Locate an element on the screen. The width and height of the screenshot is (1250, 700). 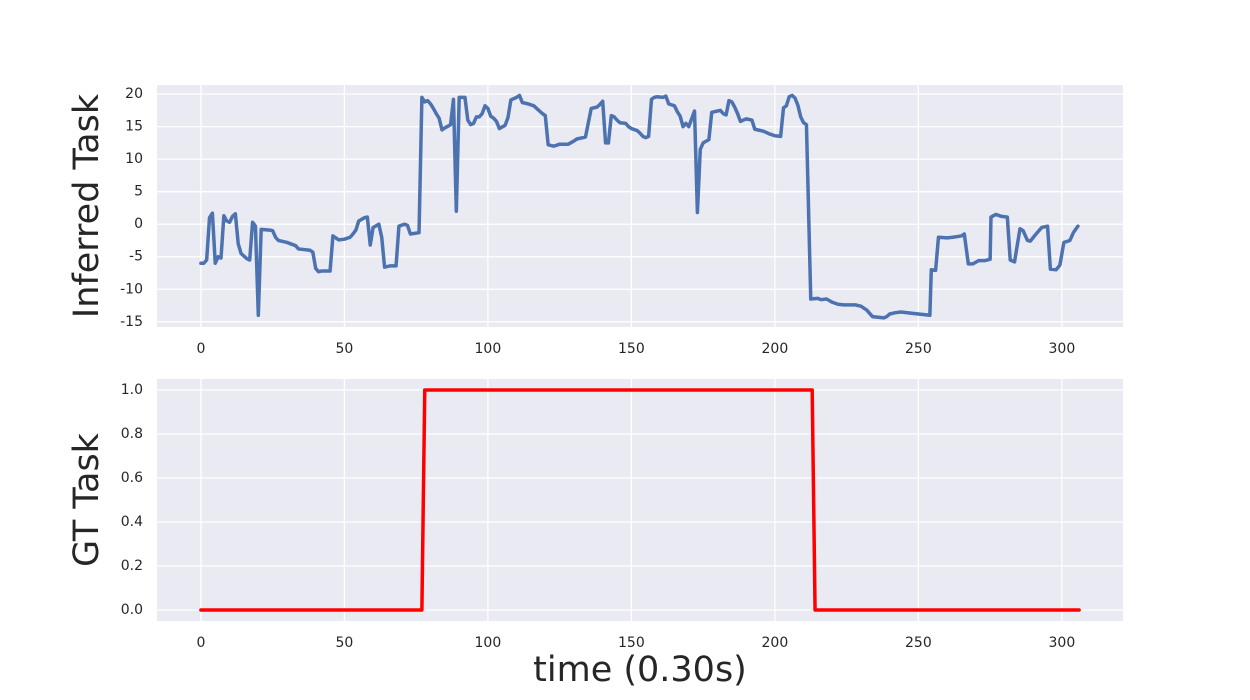
y-tick-label: 0.2 is located at coordinates (132, 566).